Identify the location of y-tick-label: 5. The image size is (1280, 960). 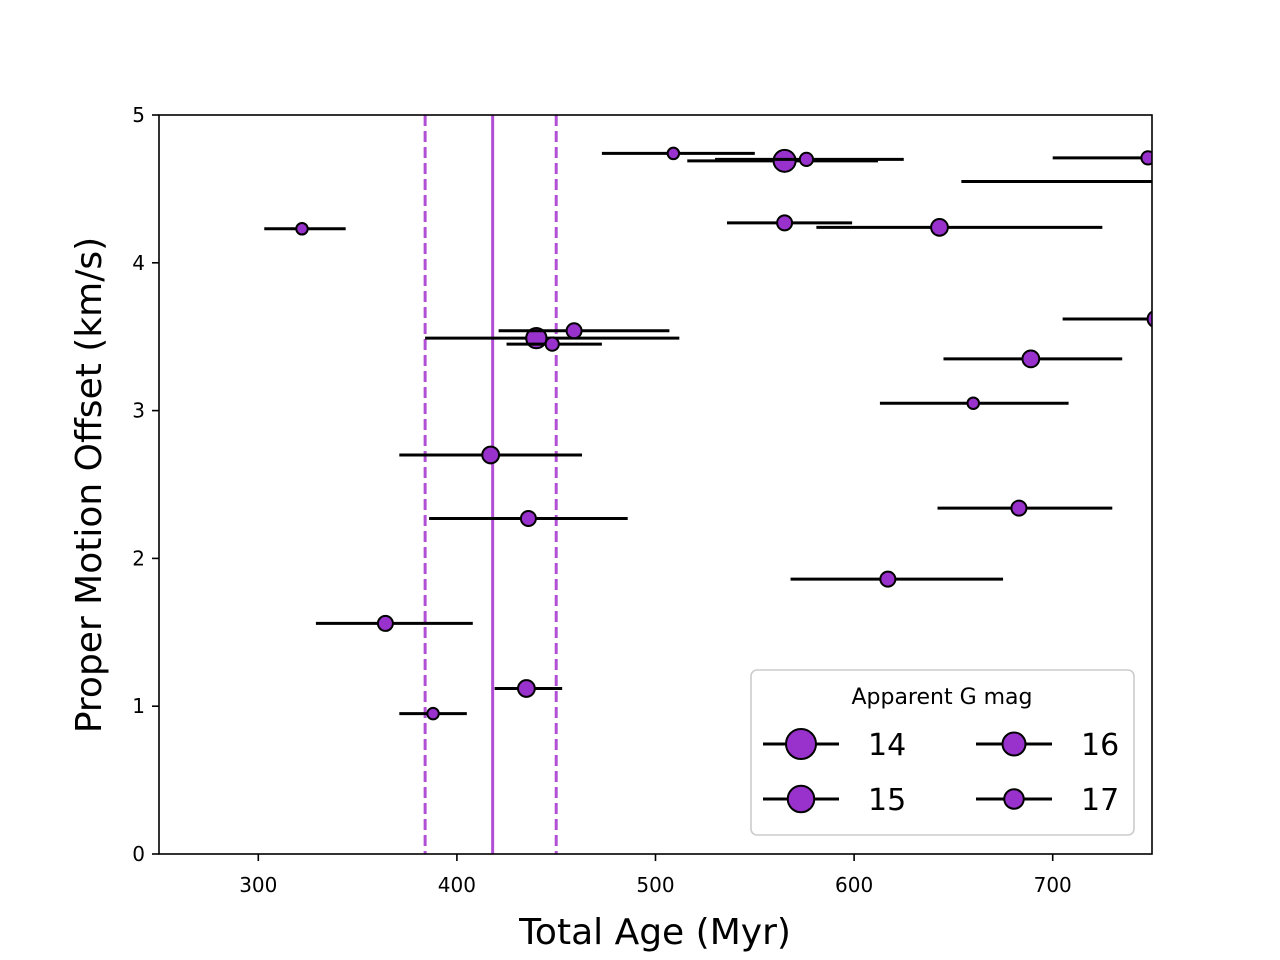
(138, 115).